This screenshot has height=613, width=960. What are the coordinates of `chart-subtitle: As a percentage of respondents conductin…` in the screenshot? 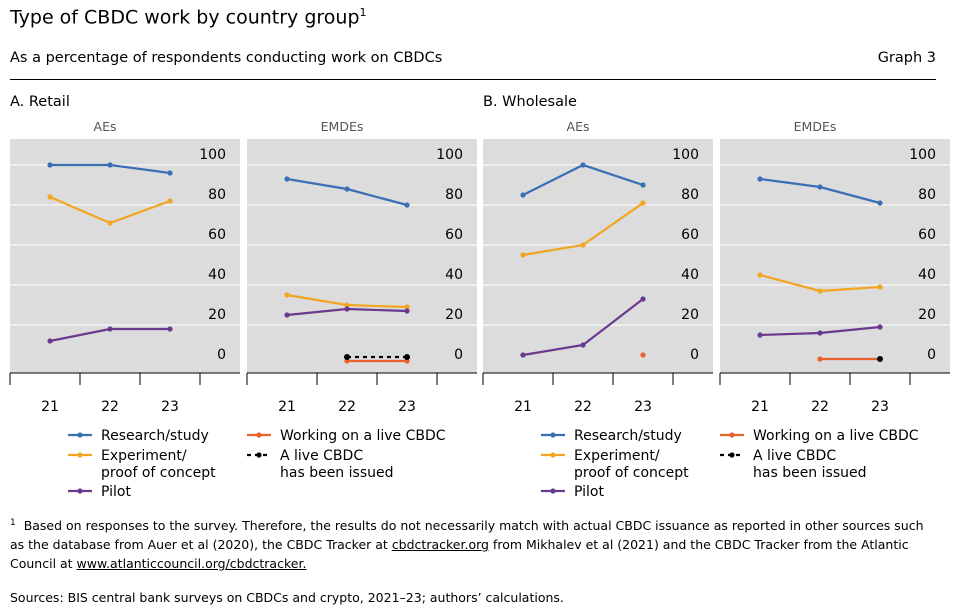 It's located at (226, 58).